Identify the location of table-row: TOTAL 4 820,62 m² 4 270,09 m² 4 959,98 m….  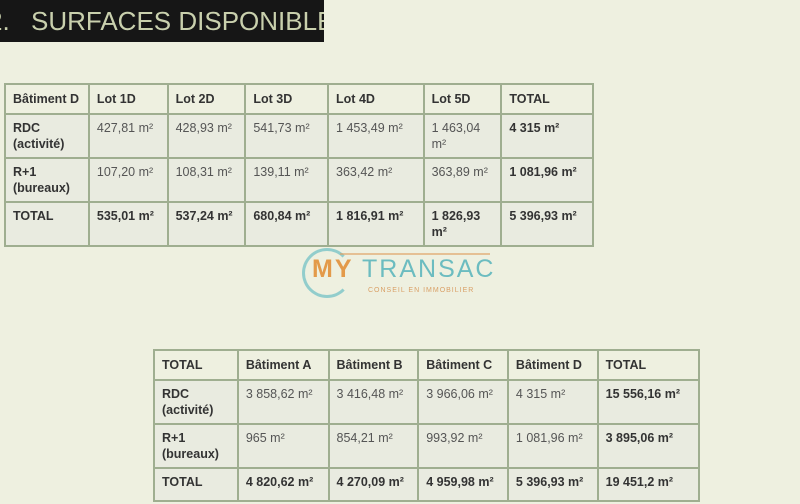
(427, 484).